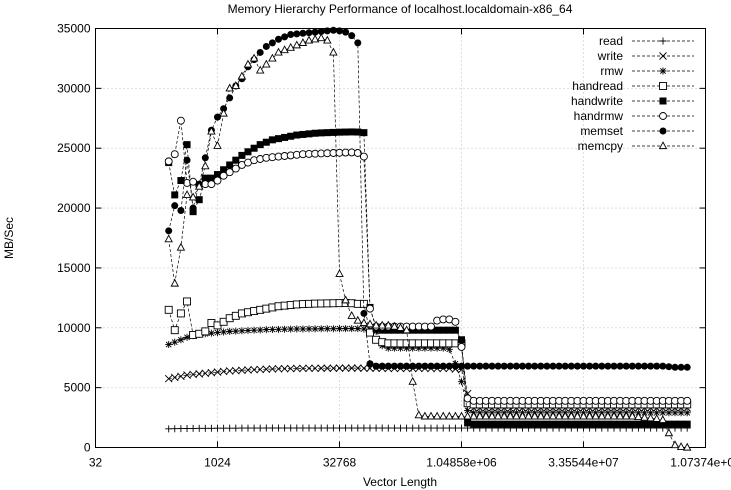  What do you see at coordinates (663, 41) in the screenshot?
I see `legend-marker-read` at bounding box center [663, 41].